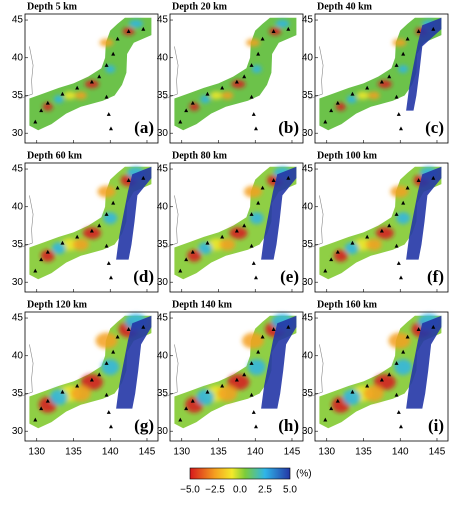  Describe the element at coordinates (85, 221) in the screenshot. I see `map-panel: Depth 60 km (d) 30 35 40 45` at that location.